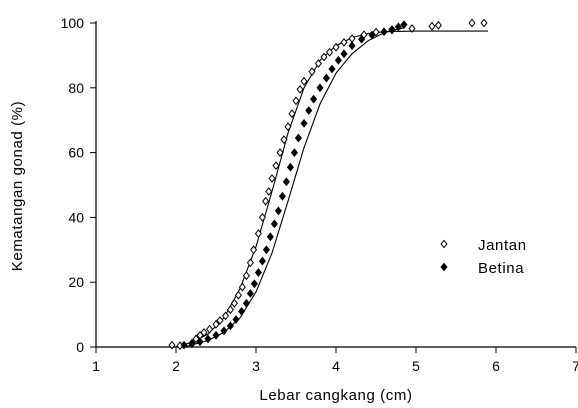 The image size is (578, 408). I want to click on legend-item-jantan: Jantan, so click(483, 245).